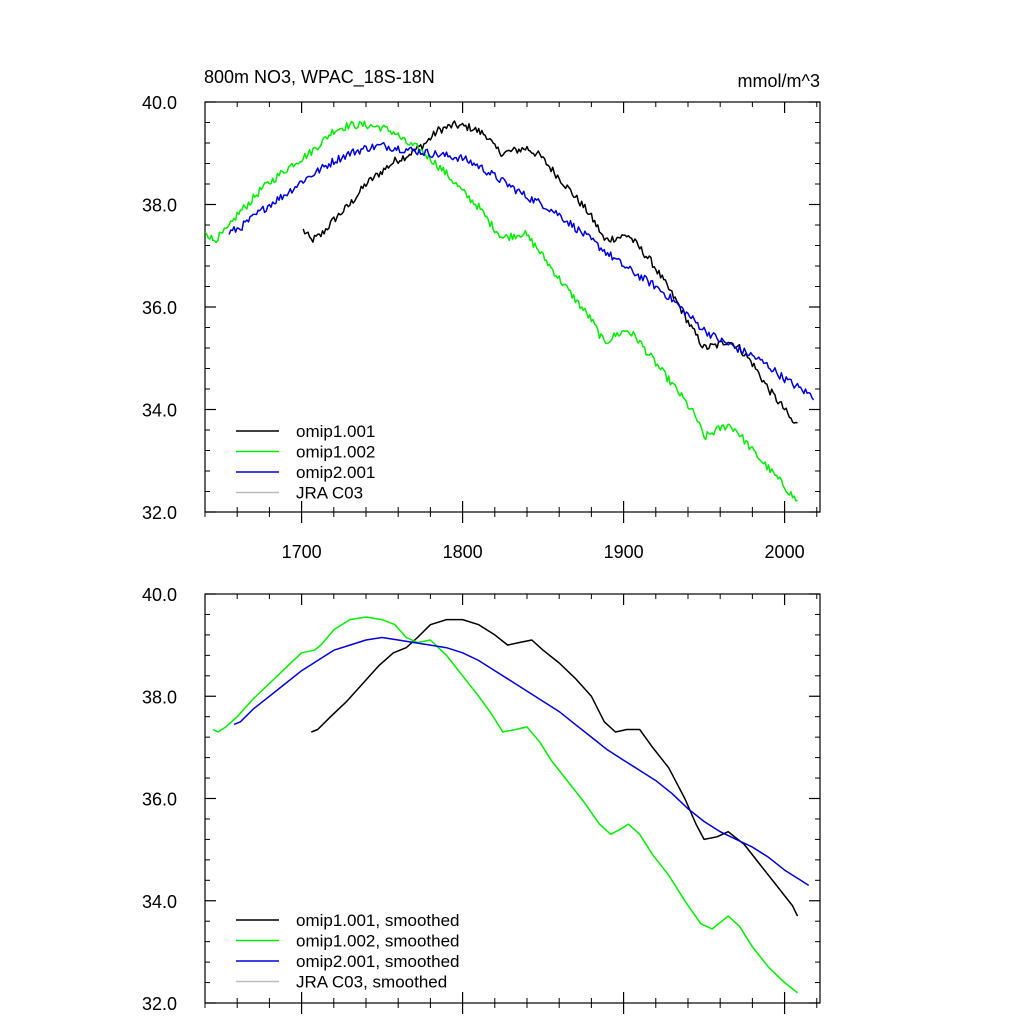  What do you see at coordinates (335, 452) in the screenshot?
I see `legend-label: omip1.002` at bounding box center [335, 452].